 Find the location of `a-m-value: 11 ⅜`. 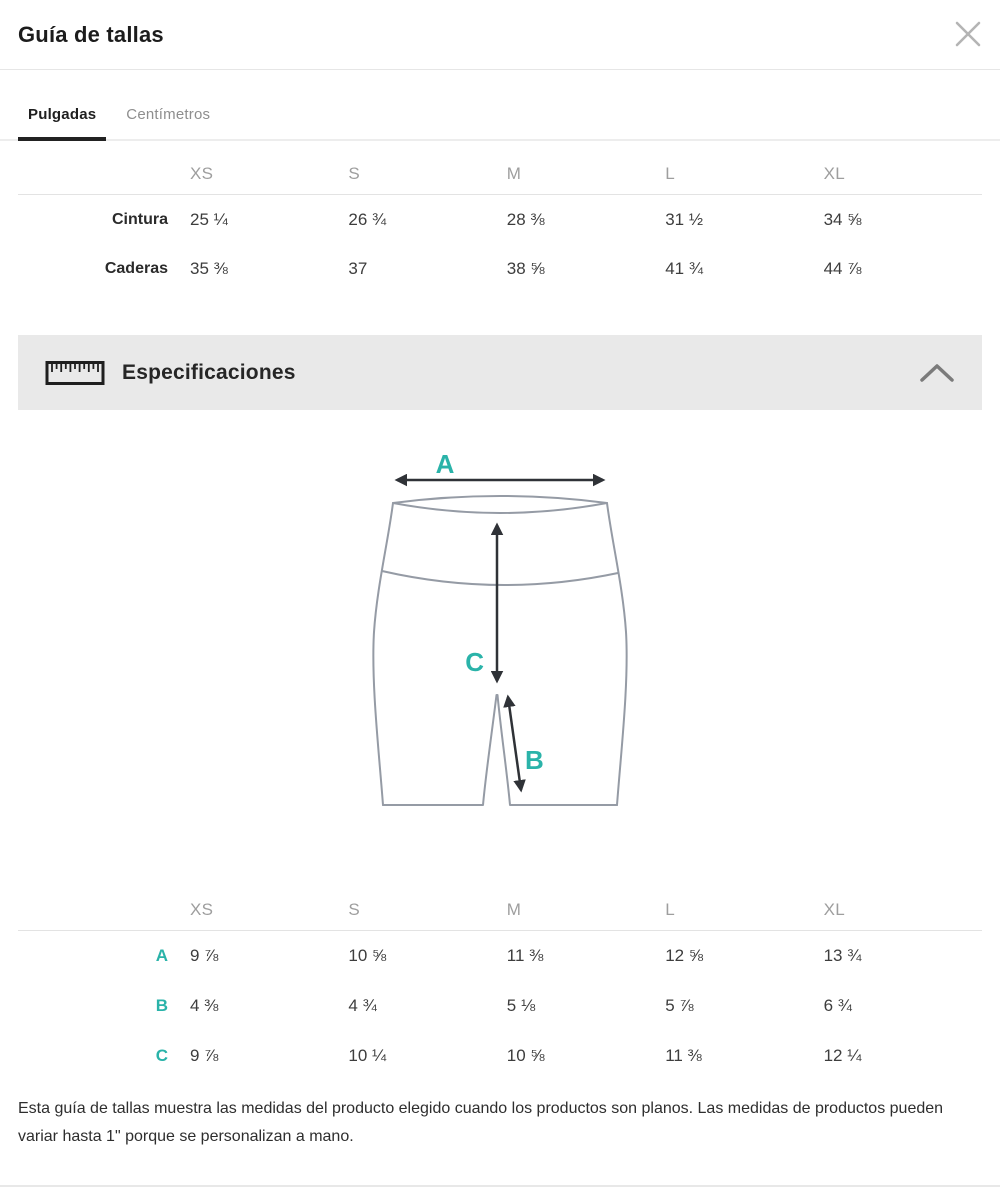

a-m-value: 11 ⅜ is located at coordinates (525, 955).